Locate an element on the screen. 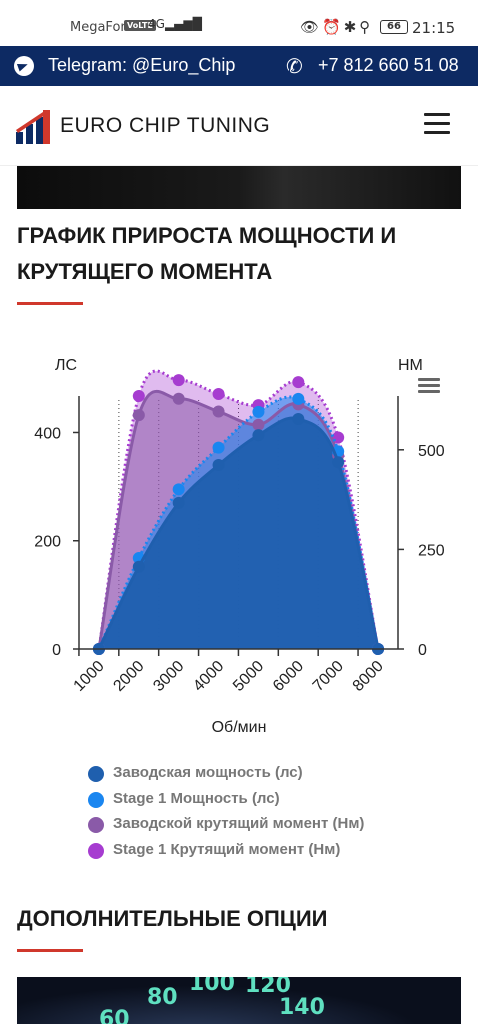  y-tick-label-left: 400 is located at coordinates (47, 433).